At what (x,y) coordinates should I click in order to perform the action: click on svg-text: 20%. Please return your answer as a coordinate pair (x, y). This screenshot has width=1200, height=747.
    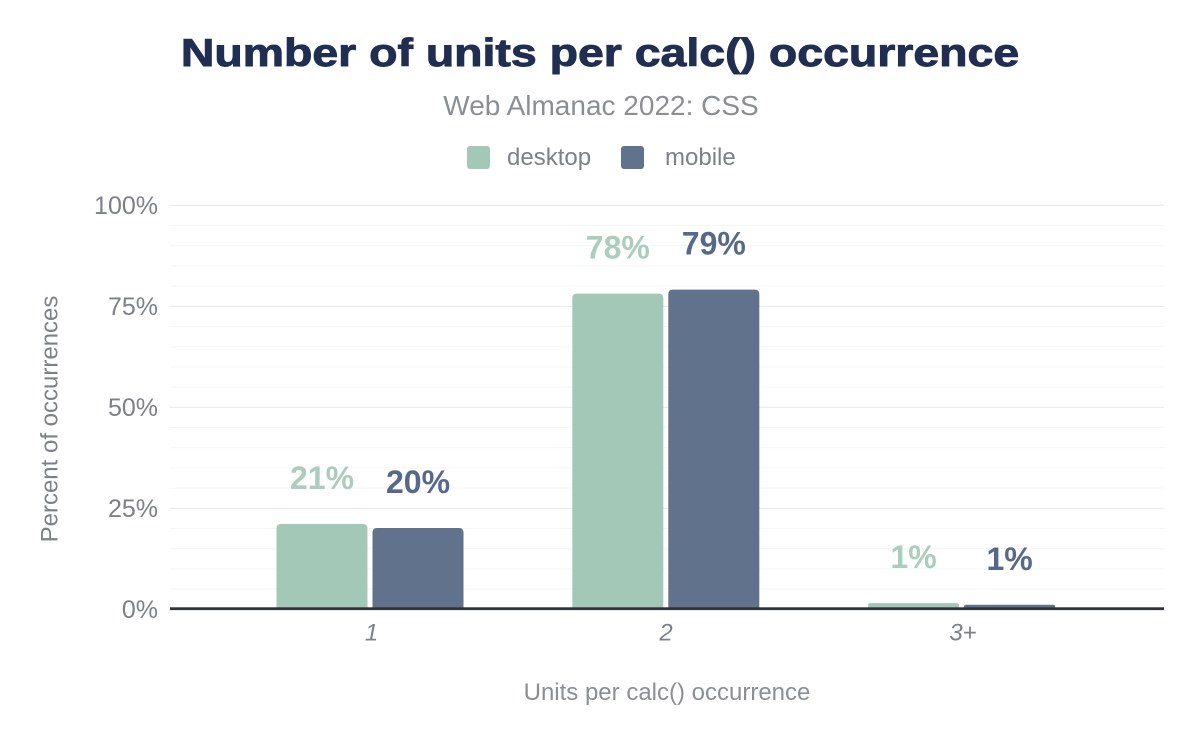
    Looking at the image, I should click on (418, 482).